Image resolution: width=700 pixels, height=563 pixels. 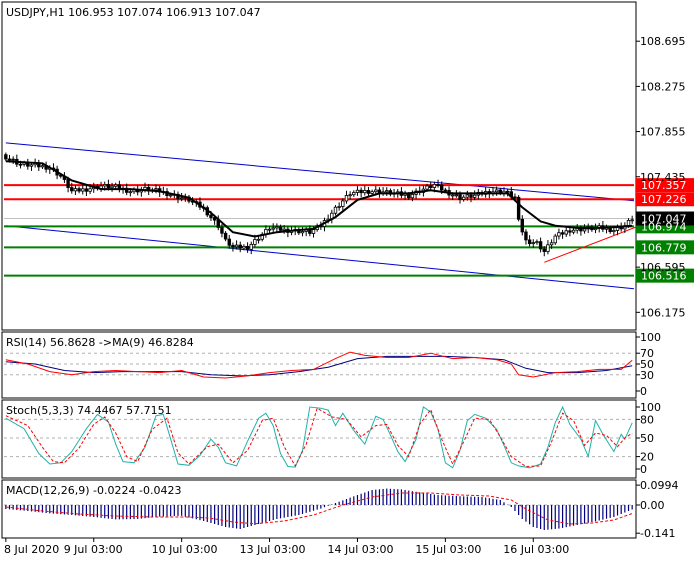 I want to click on level-label: 107.357, so click(x=664, y=185).